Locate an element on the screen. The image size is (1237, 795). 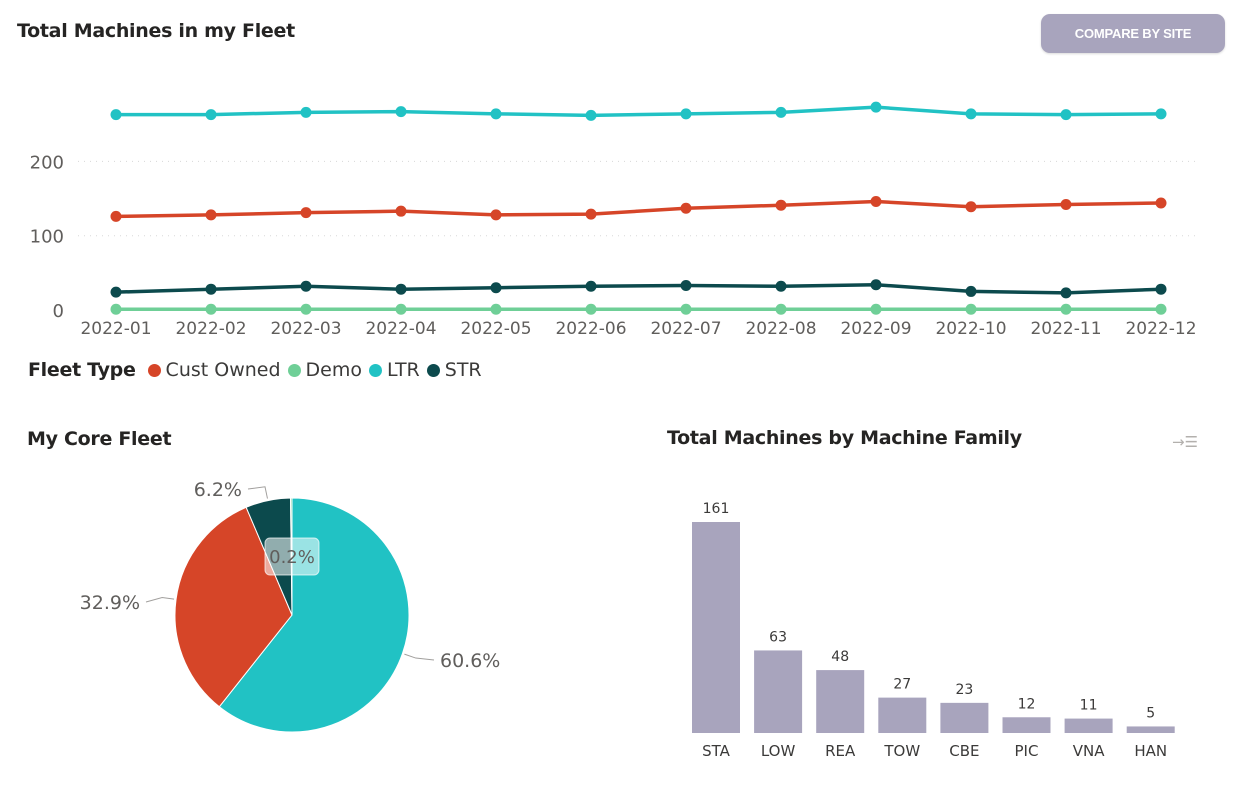
y-tick-label: 200 is located at coordinates (47, 162).